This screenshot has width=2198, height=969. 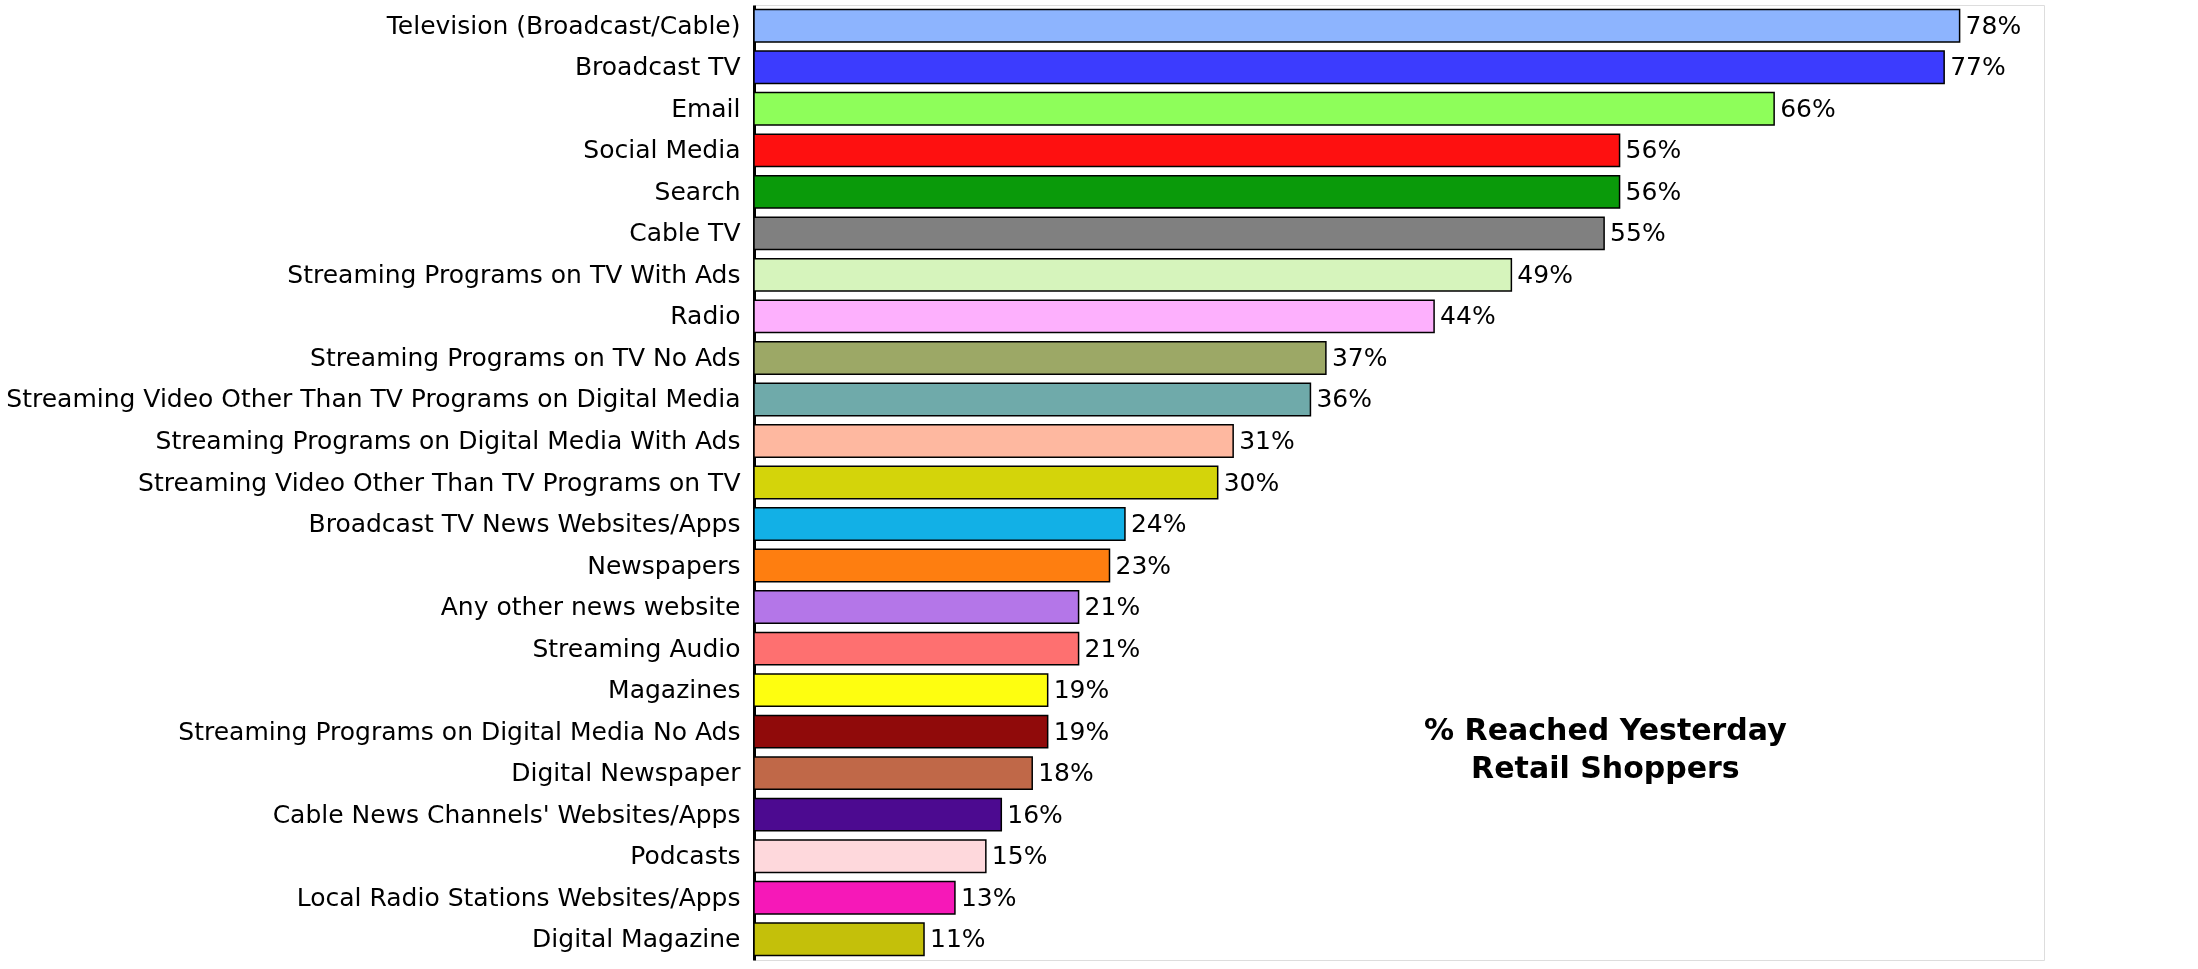 I want to click on data-label: 36%, so click(x=1344, y=399).